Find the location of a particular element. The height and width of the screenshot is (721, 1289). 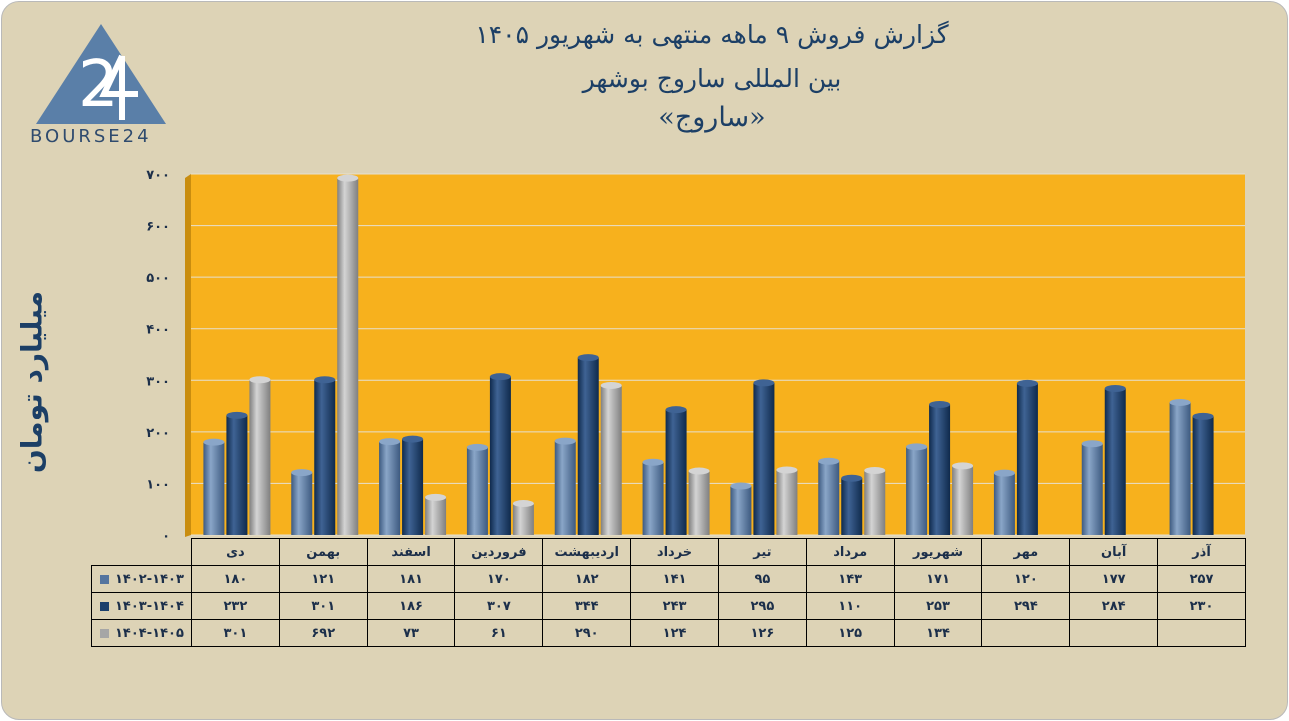

data-label: ۳۰۱ is located at coordinates (235, 633).